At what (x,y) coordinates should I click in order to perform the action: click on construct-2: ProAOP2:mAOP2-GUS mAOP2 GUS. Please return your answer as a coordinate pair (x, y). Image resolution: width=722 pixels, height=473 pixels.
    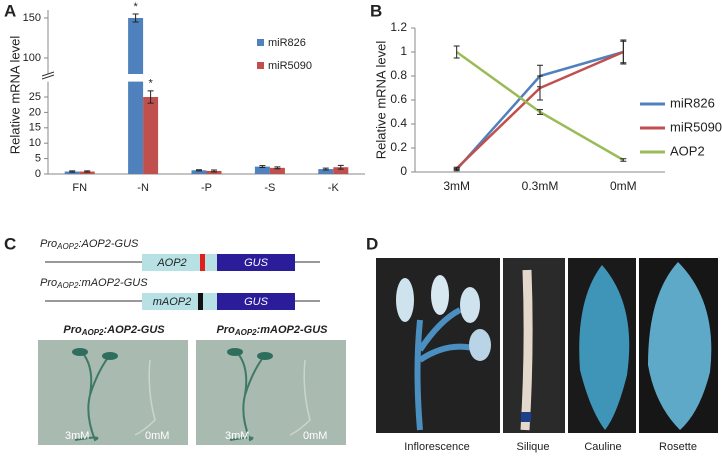
    Looking at the image, I should click on (180, 293).